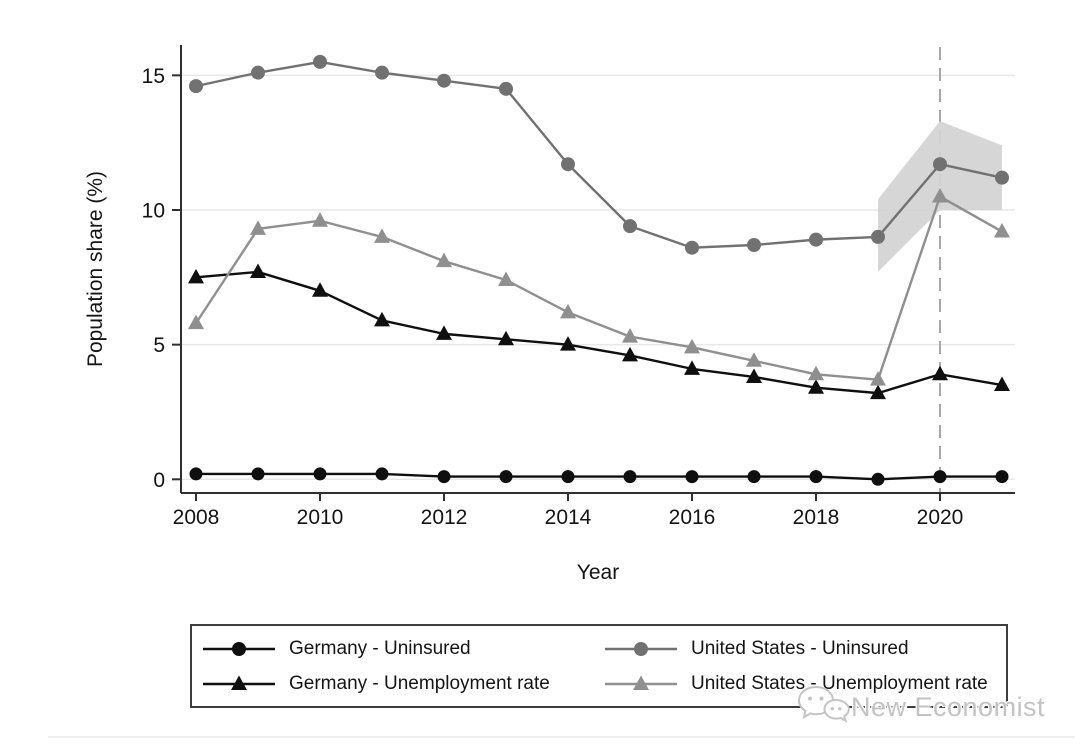 This screenshot has width=1080, height=755. I want to click on x-tick-label: 2014, so click(568, 517).